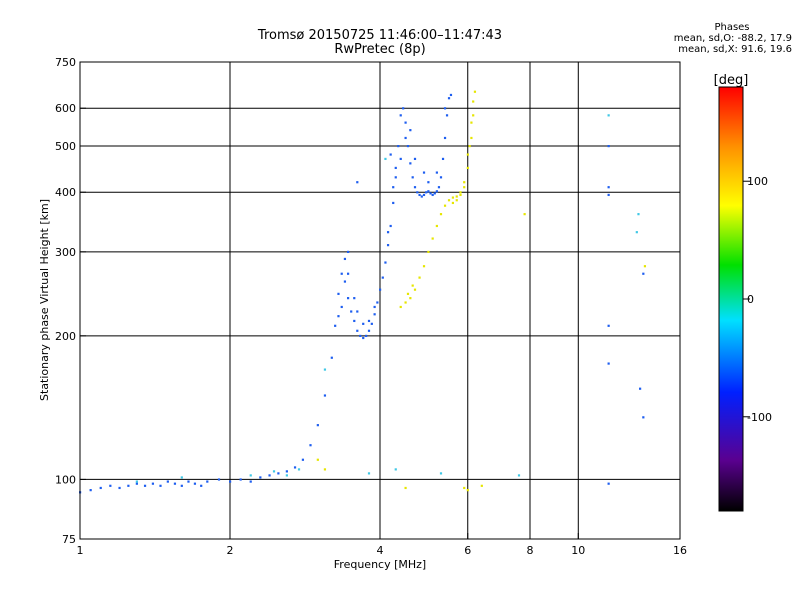 This screenshot has height=600, width=800. What do you see at coordinates (65, 192) in the screenshot?
I see `y-tick-label: 400` at bounding box center [65, 192].